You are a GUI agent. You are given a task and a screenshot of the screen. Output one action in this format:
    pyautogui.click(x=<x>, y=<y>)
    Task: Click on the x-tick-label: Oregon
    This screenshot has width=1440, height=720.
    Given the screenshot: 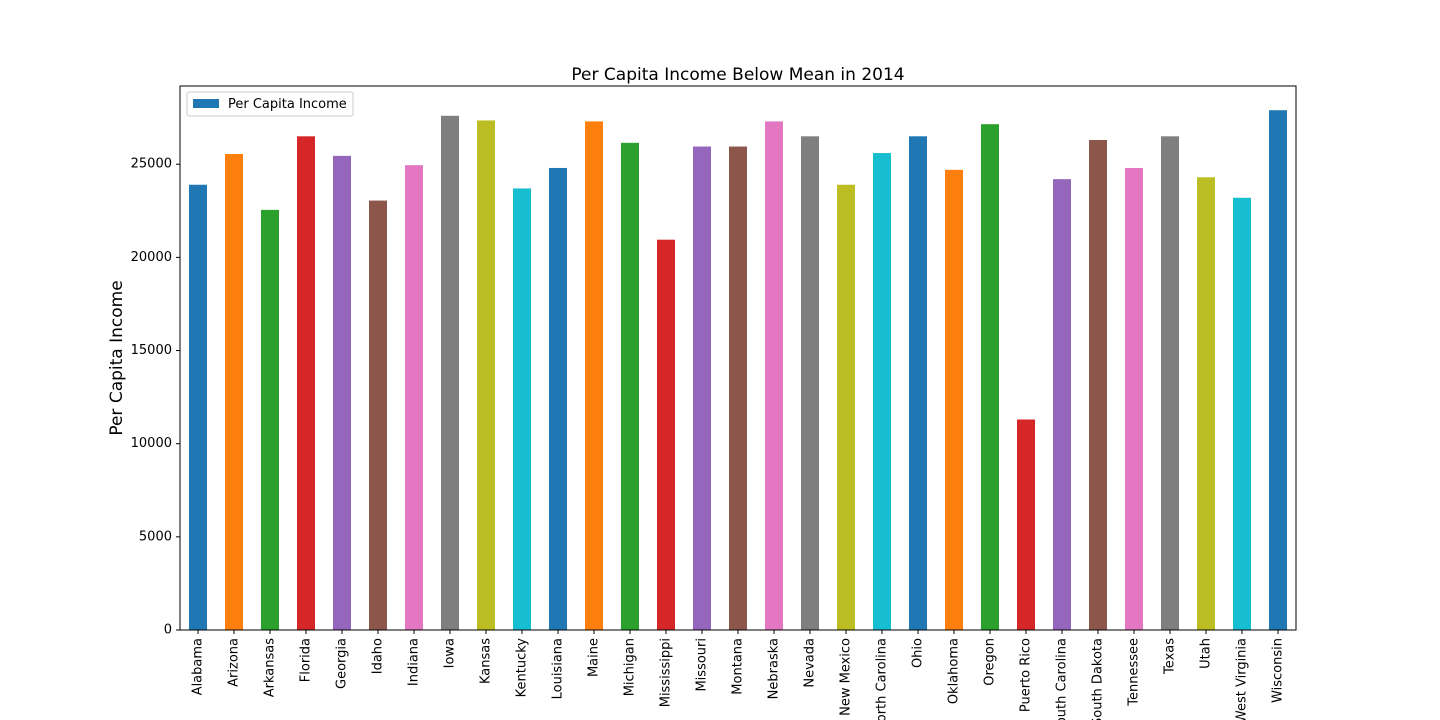 What is the action you would take?
    pyautogui.click(x=990, y=662)
    